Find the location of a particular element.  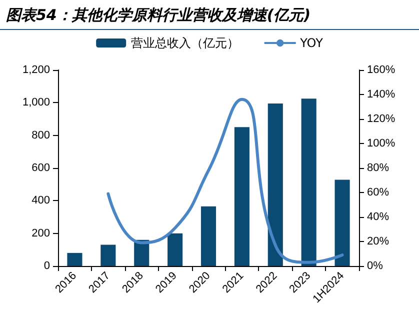

y2-tick-label: 120% is located at coordinates (381, 119).